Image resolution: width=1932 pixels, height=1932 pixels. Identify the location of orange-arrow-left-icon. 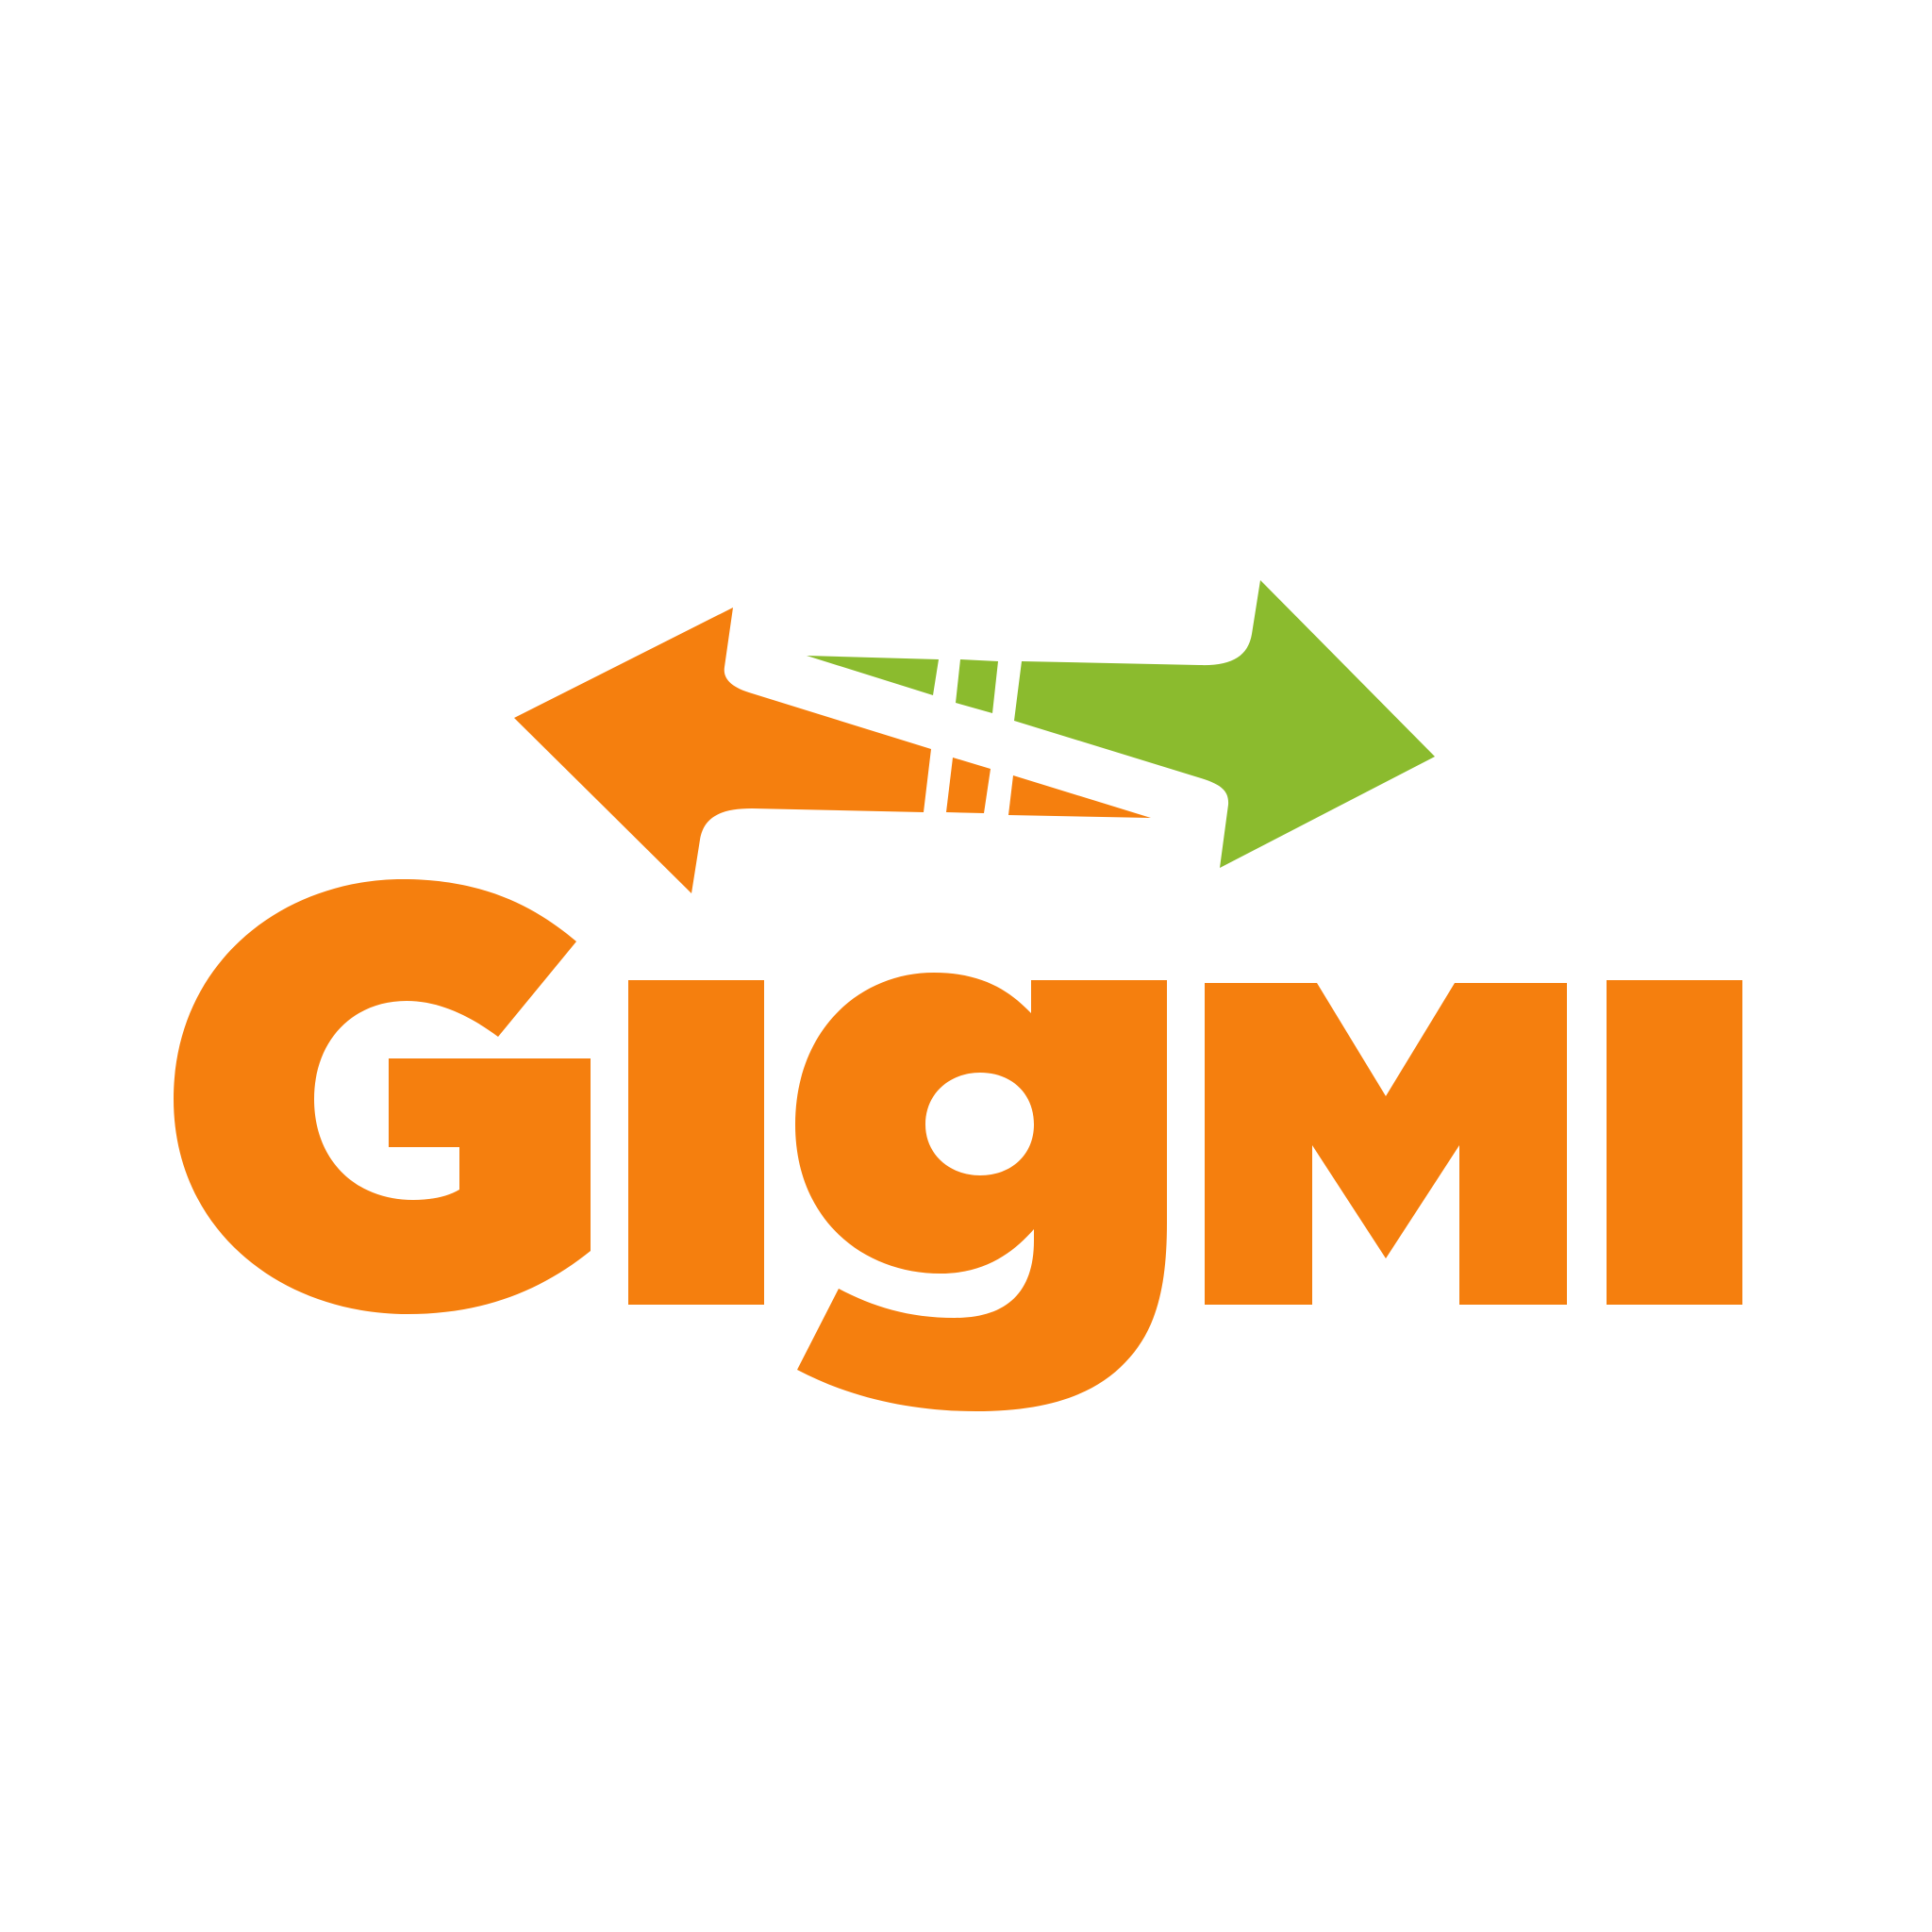
(833, 751).